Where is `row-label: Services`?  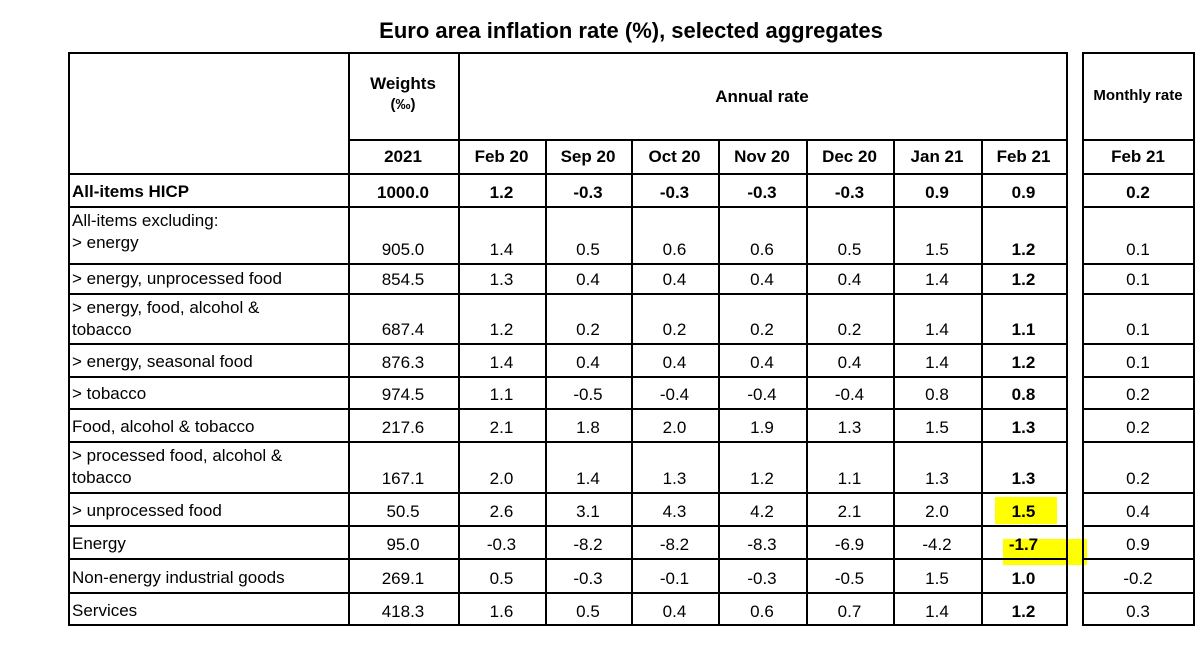 row-label: Services is located at coordinates (105, 610).